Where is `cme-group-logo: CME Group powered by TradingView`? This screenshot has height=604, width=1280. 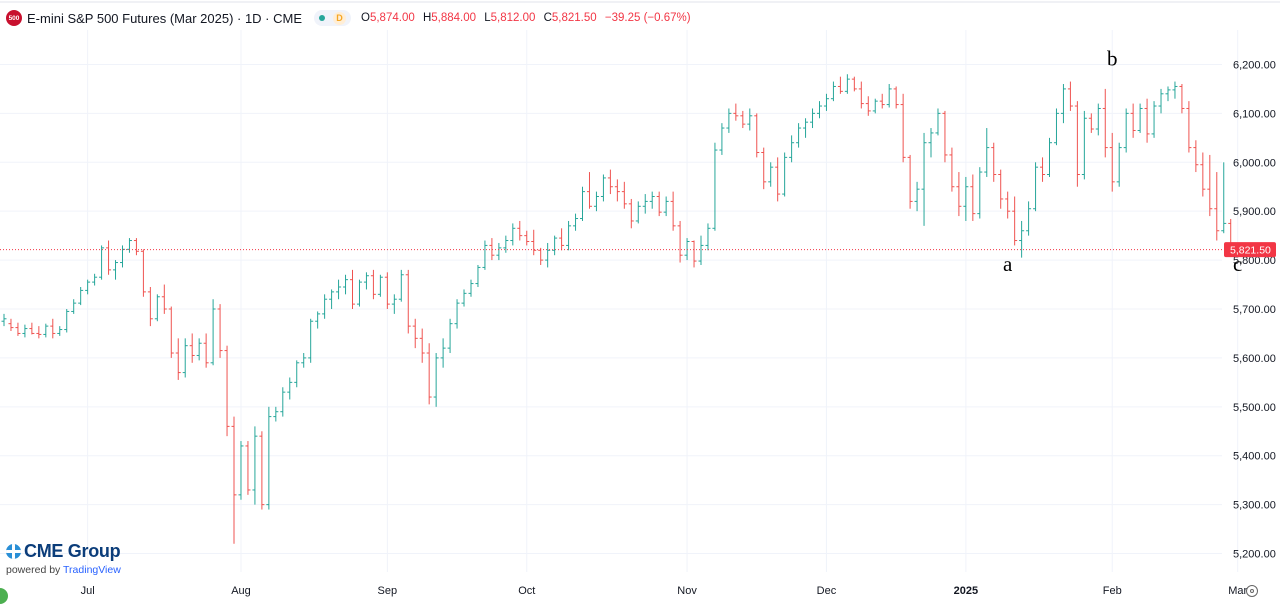 cme-group-logo: CME Group powered by TradingView is located at coordinates (63, 558).